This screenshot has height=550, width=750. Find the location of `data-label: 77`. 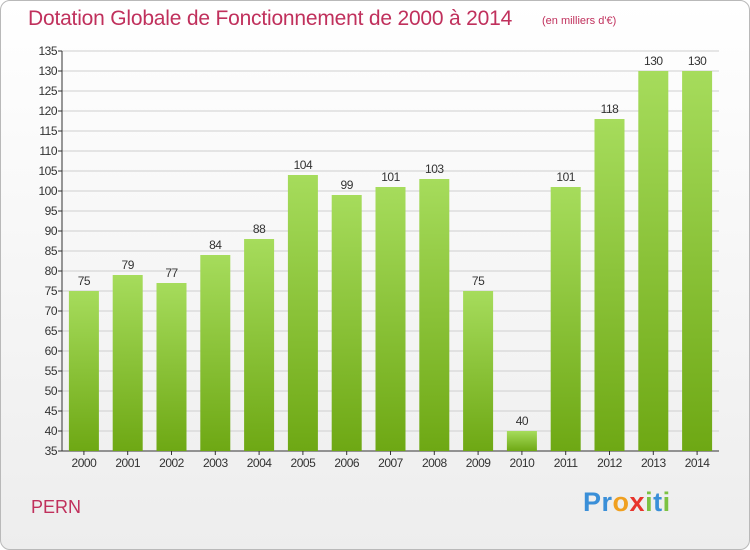

data-label: 77 is located at coordinates (171, 273).